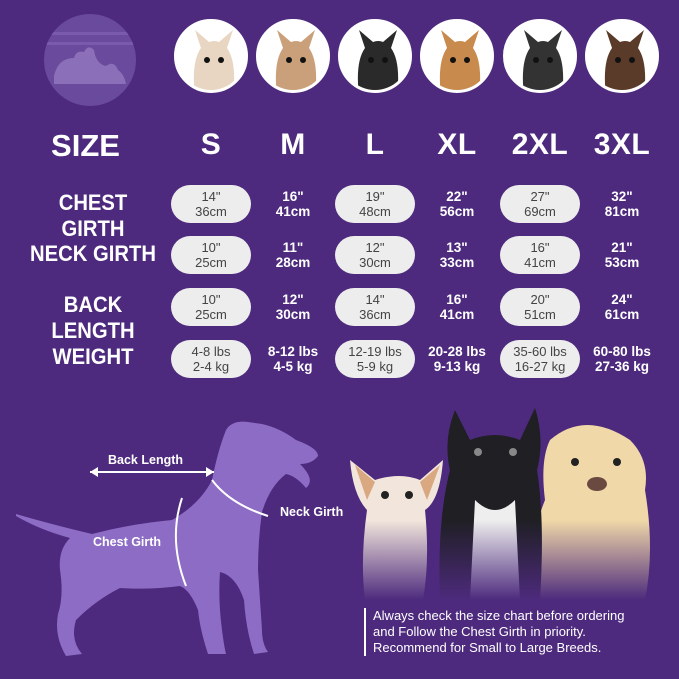 This screenshot has height=679, width=679. What do you see at coordinates (622, 247) in the screenshot?
I see `imperial-value: 21"` at bounding box center [622, 247].